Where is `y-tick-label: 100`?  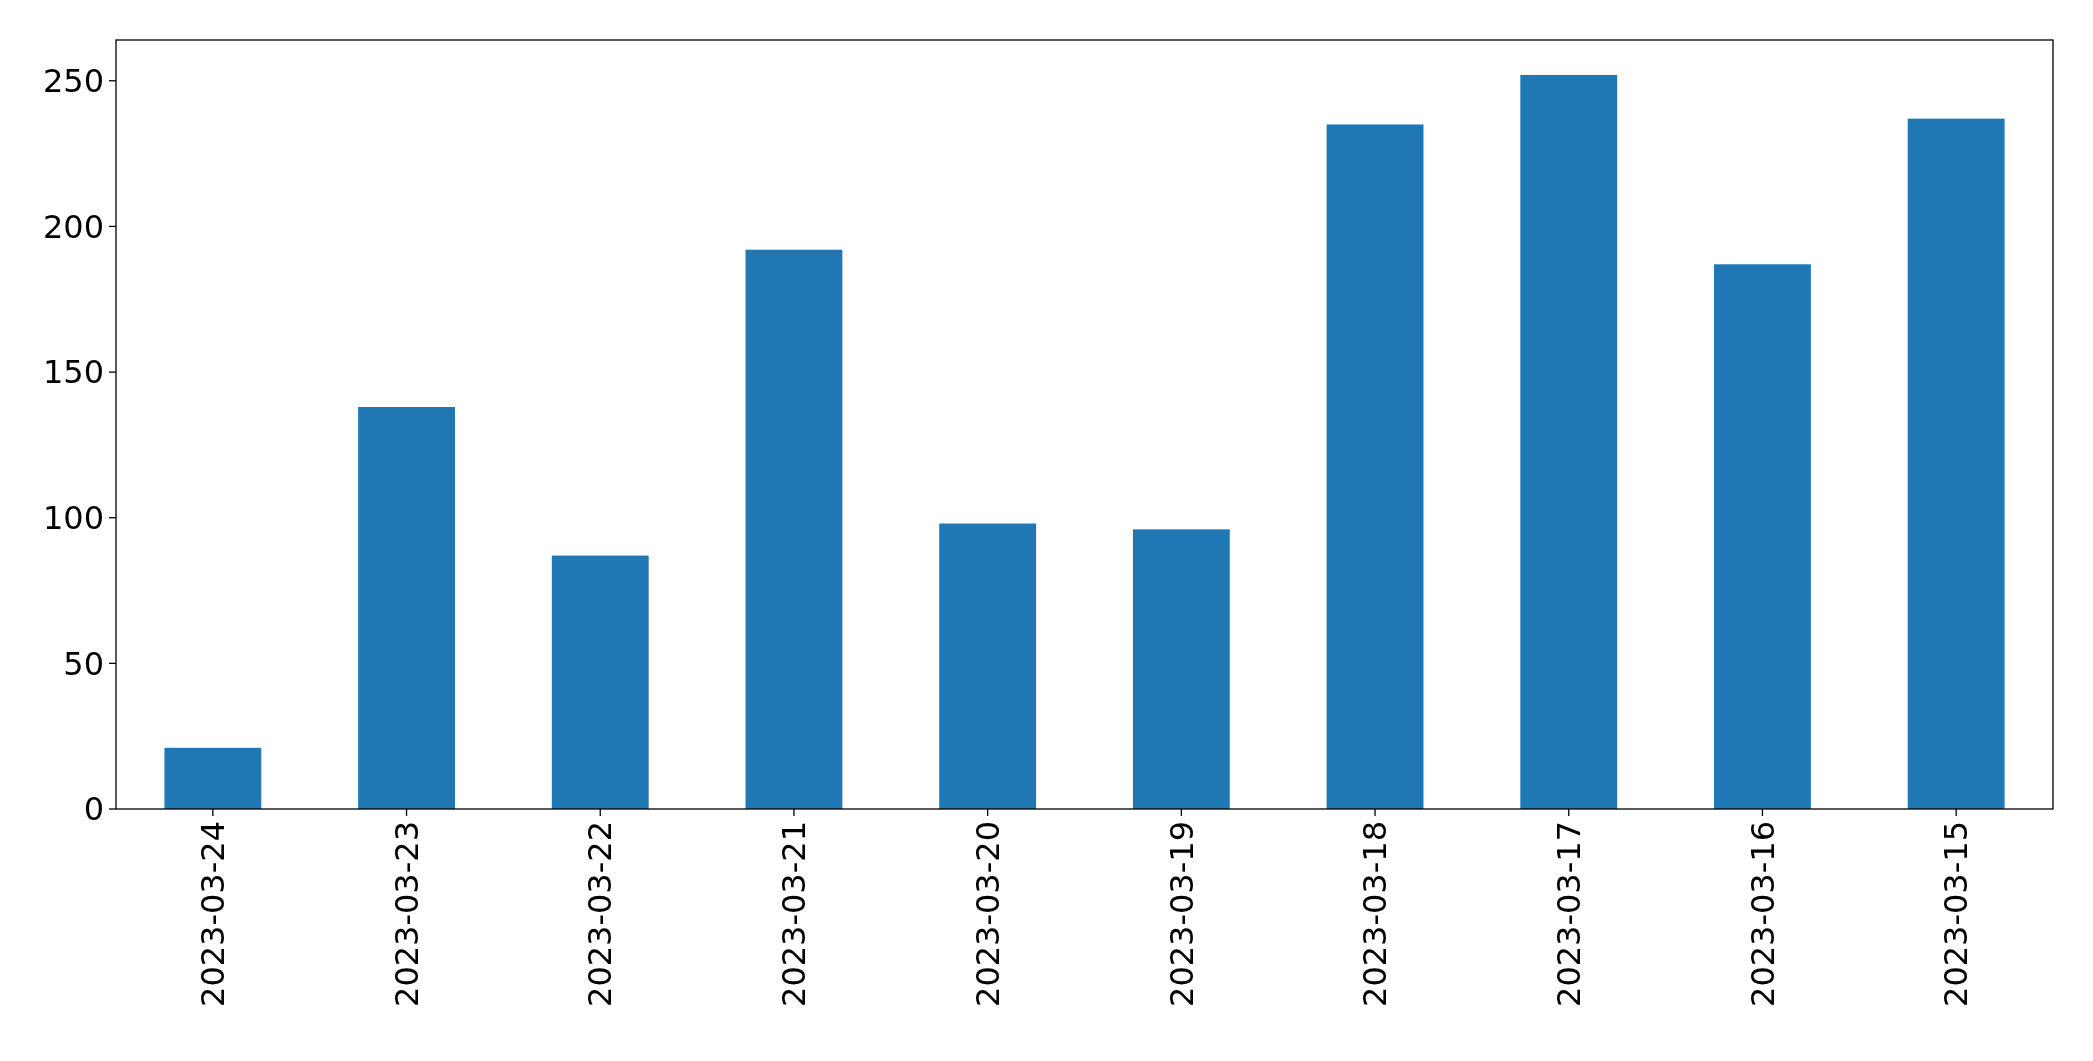
y-tick-label: 100 is located at coordinates (73, 517).